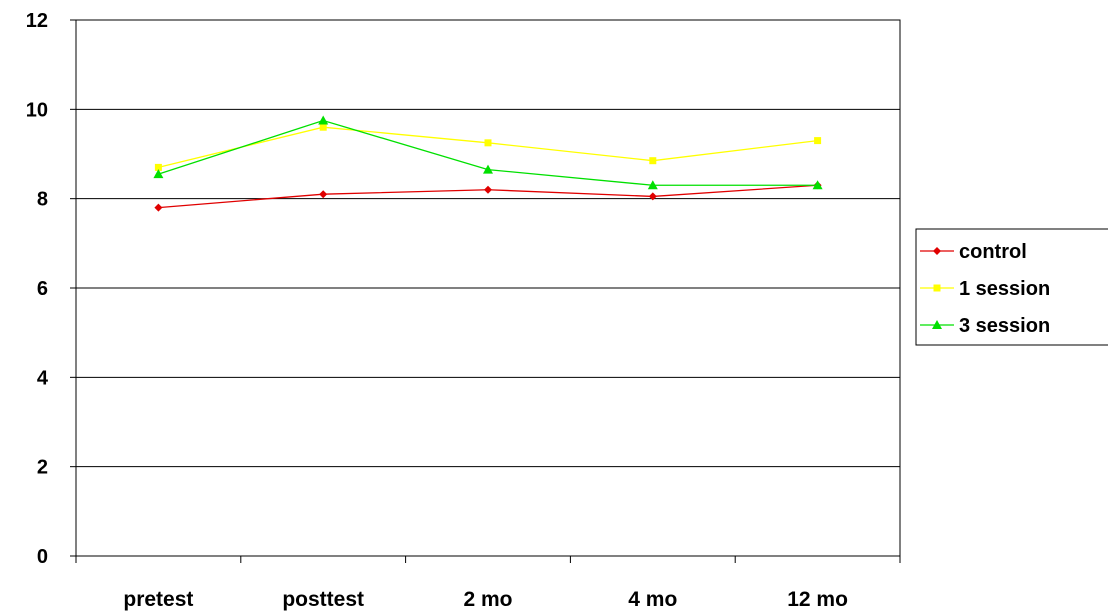 The width and height of the screenshot is (1108, 613). I want to click on y-axis-ticks: 0 2 4 6 8 10 12, so click(51, 289).